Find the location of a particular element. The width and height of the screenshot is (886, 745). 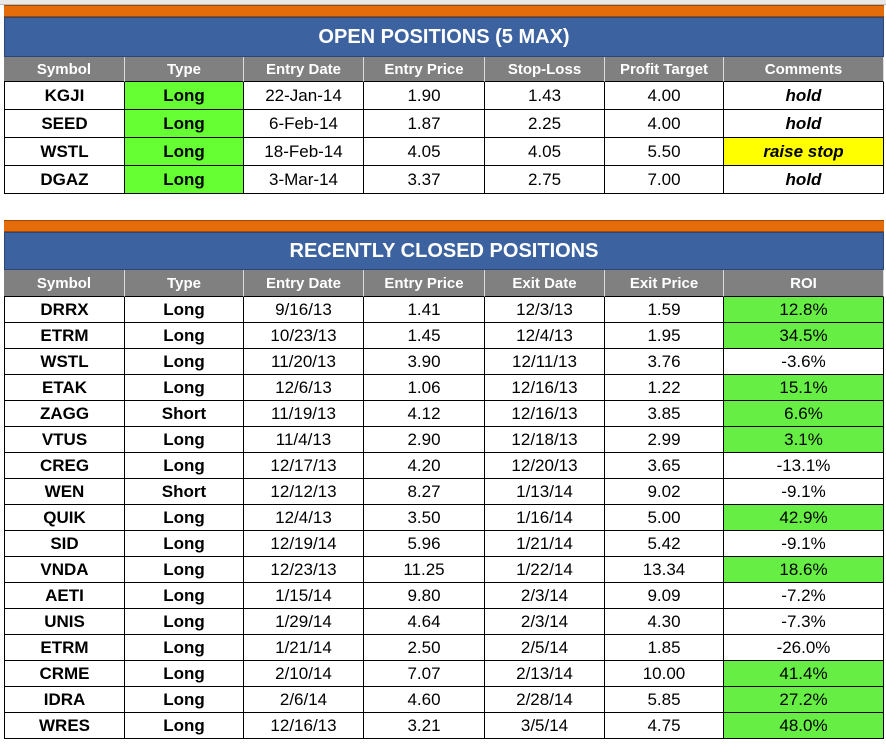

table-cell: SEED is located at coordinates (64, 124).